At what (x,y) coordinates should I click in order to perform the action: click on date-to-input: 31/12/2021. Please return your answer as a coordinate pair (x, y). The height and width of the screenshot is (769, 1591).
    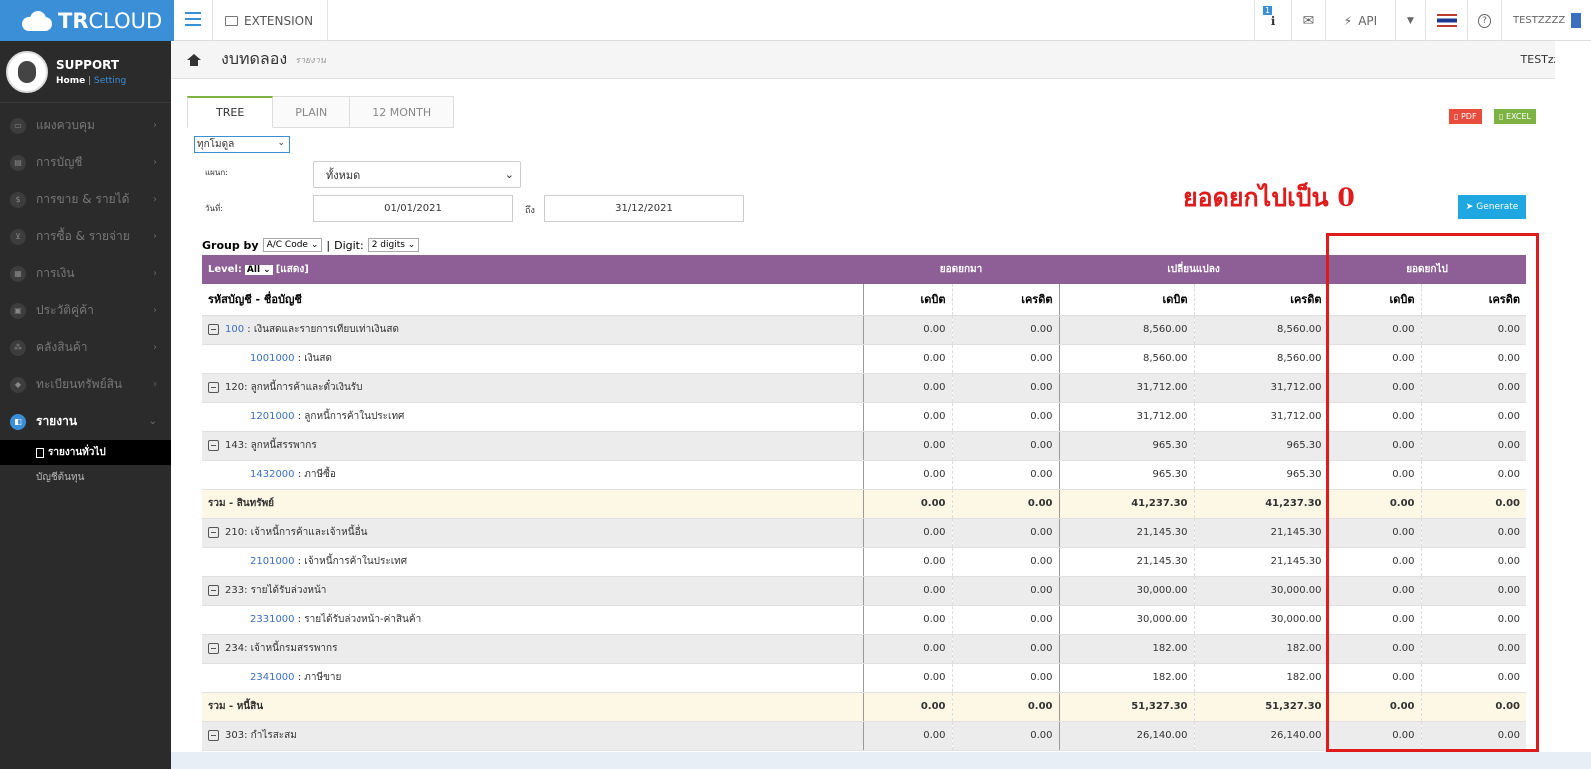
    Looking at the image, I should click on (644, 208).